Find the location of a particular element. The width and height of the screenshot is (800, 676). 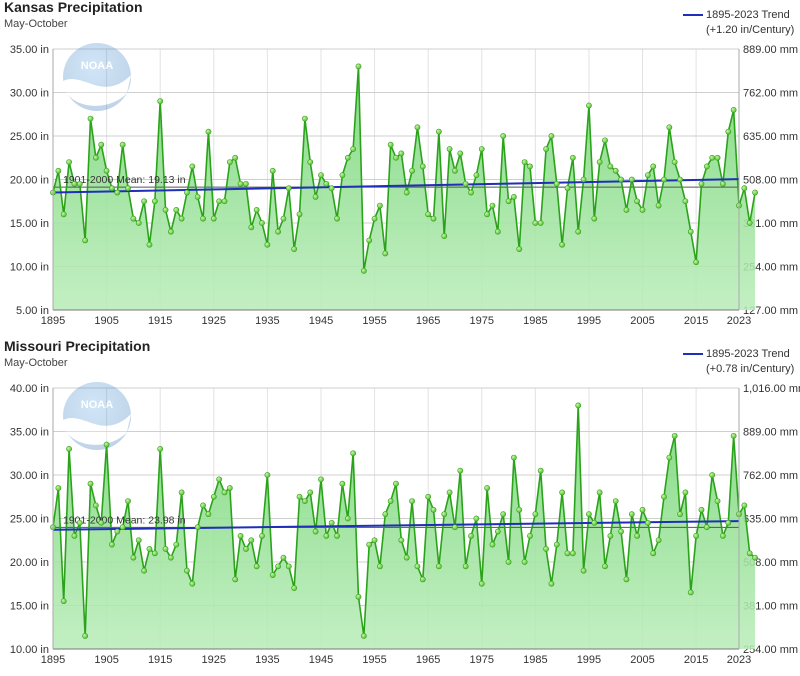

x-tick-label: 1995 is located at coordinates (589, 660).